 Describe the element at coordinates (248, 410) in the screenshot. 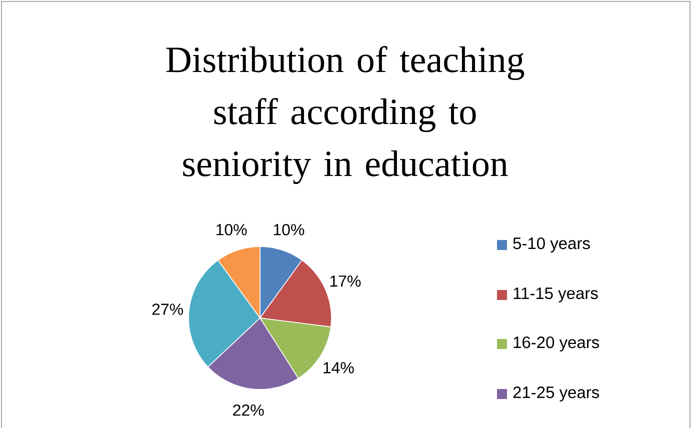

I see `data-label: 22%` at that location.